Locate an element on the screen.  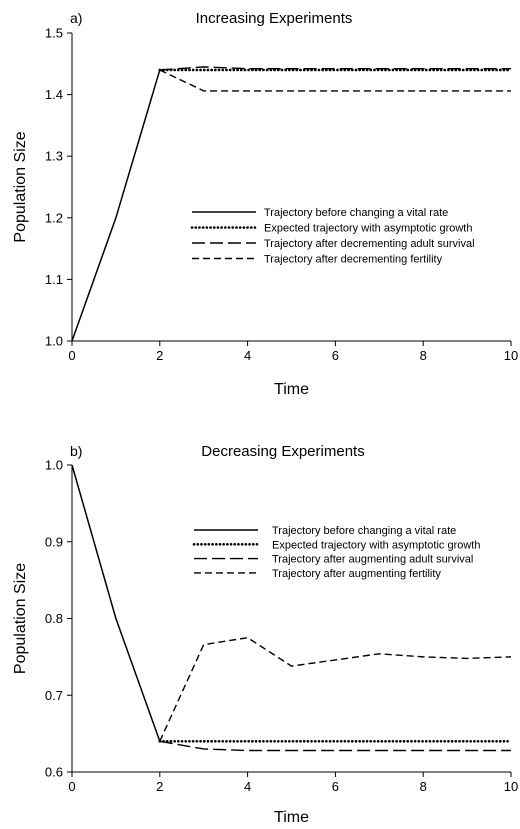
panel-label: b) is located at coordinates (76, 451).